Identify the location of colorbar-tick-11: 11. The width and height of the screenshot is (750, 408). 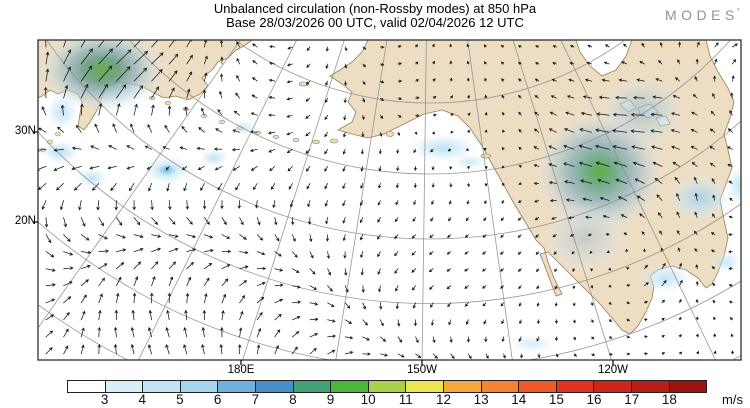
(405, 399).